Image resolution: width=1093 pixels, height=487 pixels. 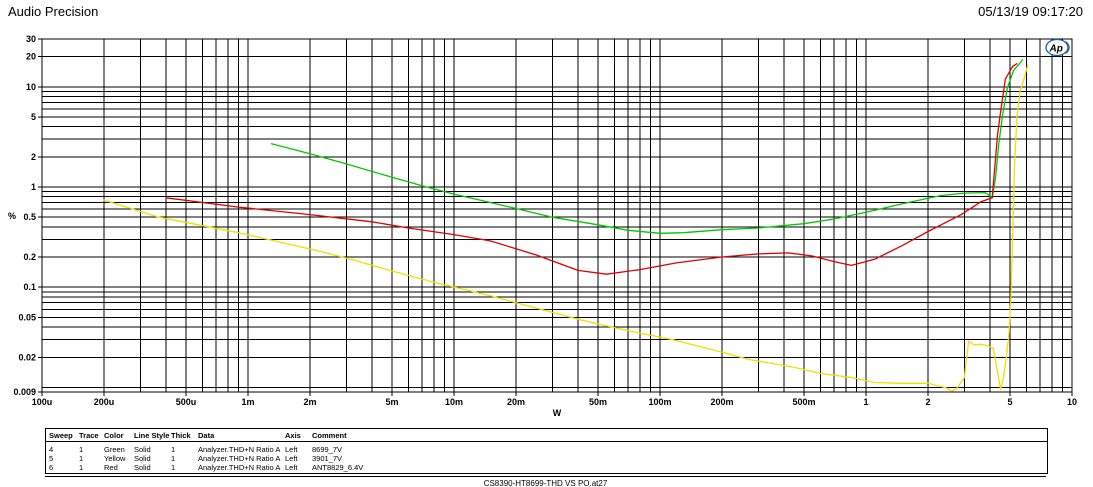 I want to click on footer-title: CS8390-HT8699-THD VS PO.at27, so click(x=545, y=483).